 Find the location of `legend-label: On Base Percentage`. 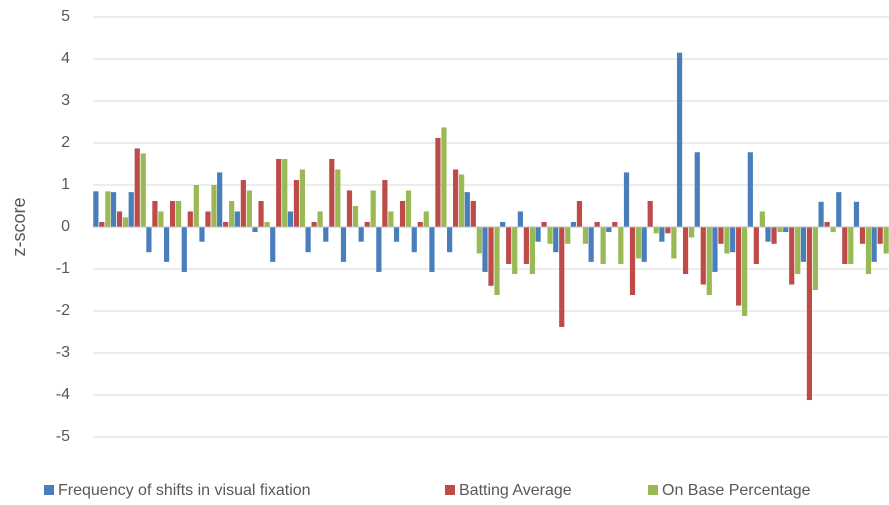

legend-label: On Base Percentage is located at coordinates (736, 490).